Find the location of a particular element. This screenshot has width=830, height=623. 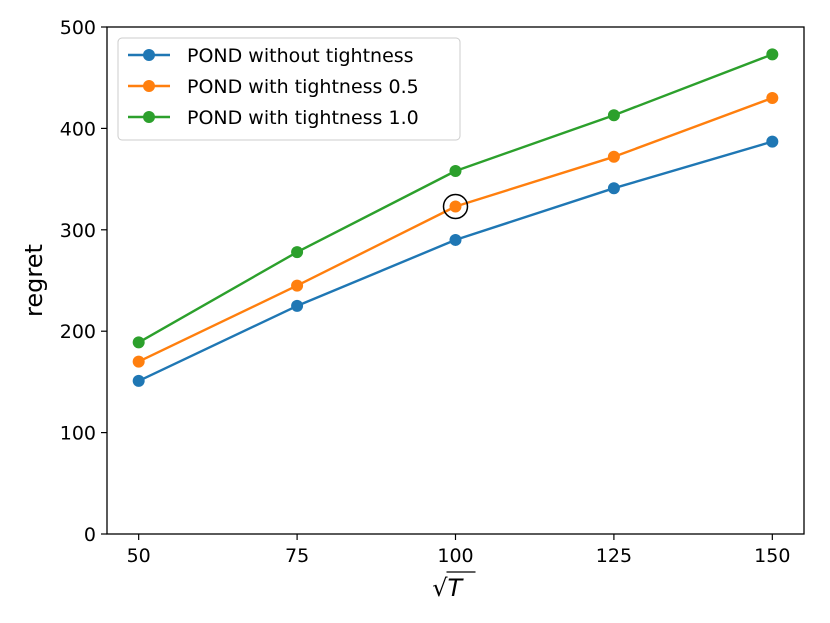

legend-item: POND with tightness 0.5 is located at coordinates (273, 87).